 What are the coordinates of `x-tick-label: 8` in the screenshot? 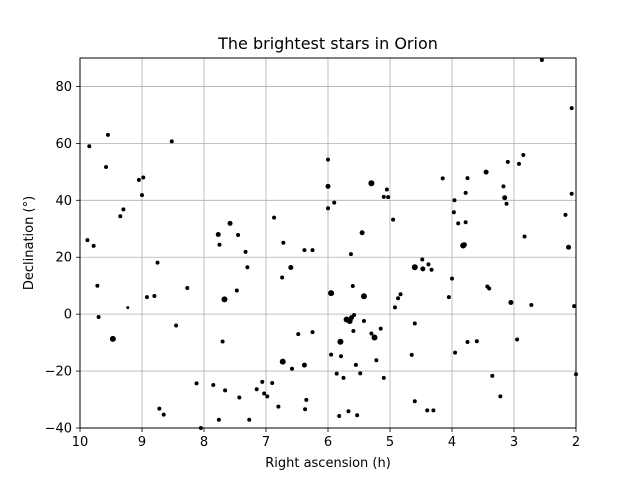 It's located at (204, 442).